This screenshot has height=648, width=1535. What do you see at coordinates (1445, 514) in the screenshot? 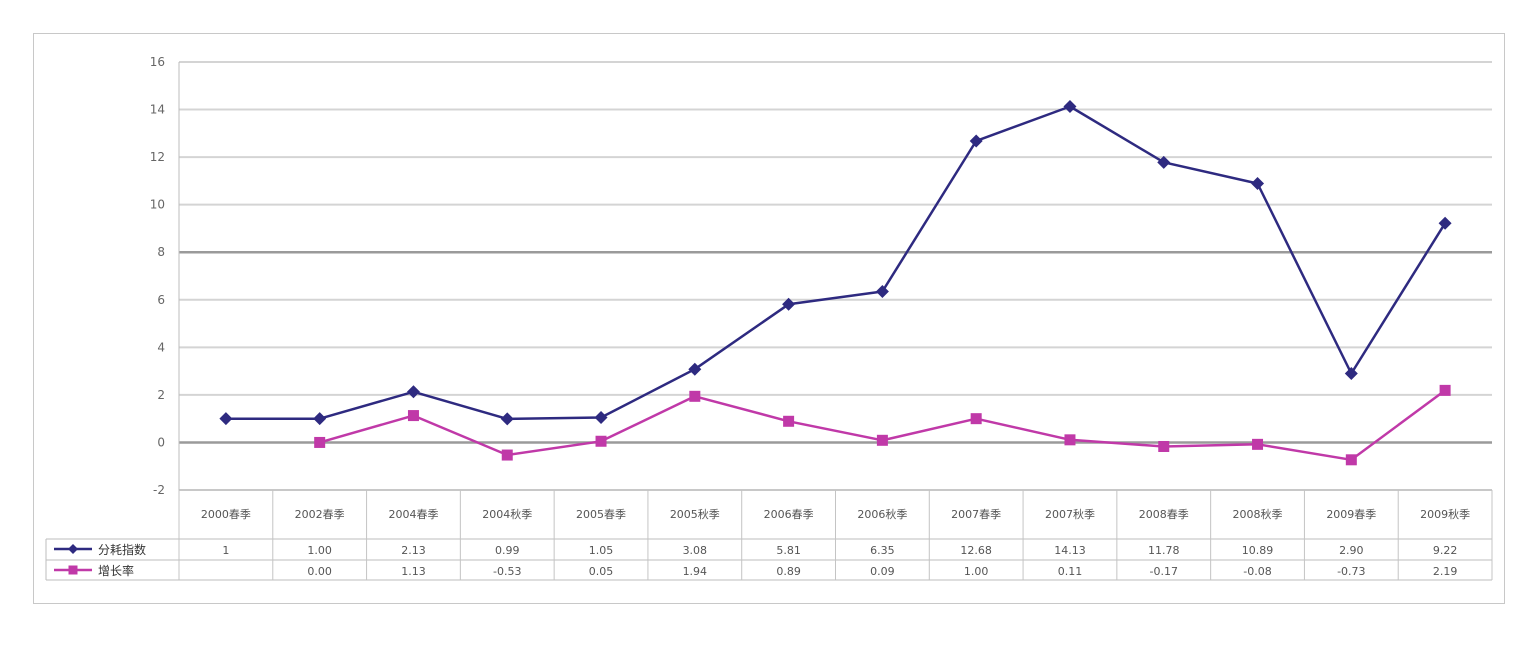
I see `x-category-label: 2009秋季` at bounding box center [1445, 514].